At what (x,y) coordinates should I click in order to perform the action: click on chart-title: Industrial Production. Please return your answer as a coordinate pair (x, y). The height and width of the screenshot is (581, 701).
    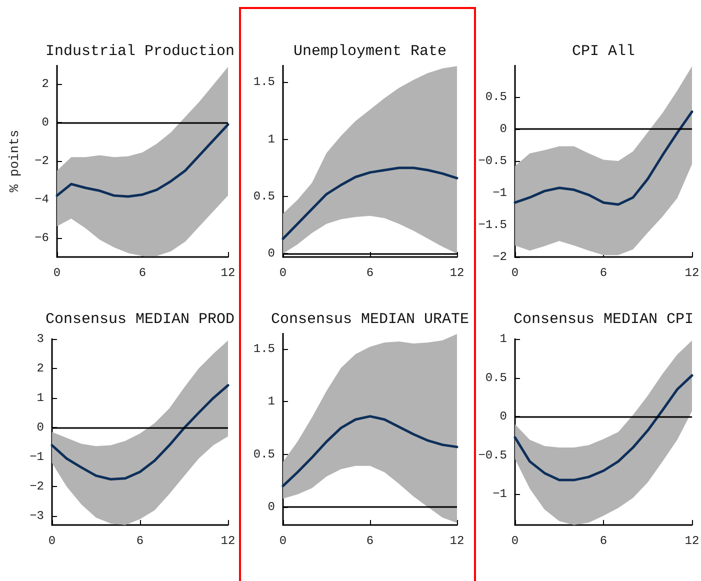
    Looking at the image, I should click on (140, 51).